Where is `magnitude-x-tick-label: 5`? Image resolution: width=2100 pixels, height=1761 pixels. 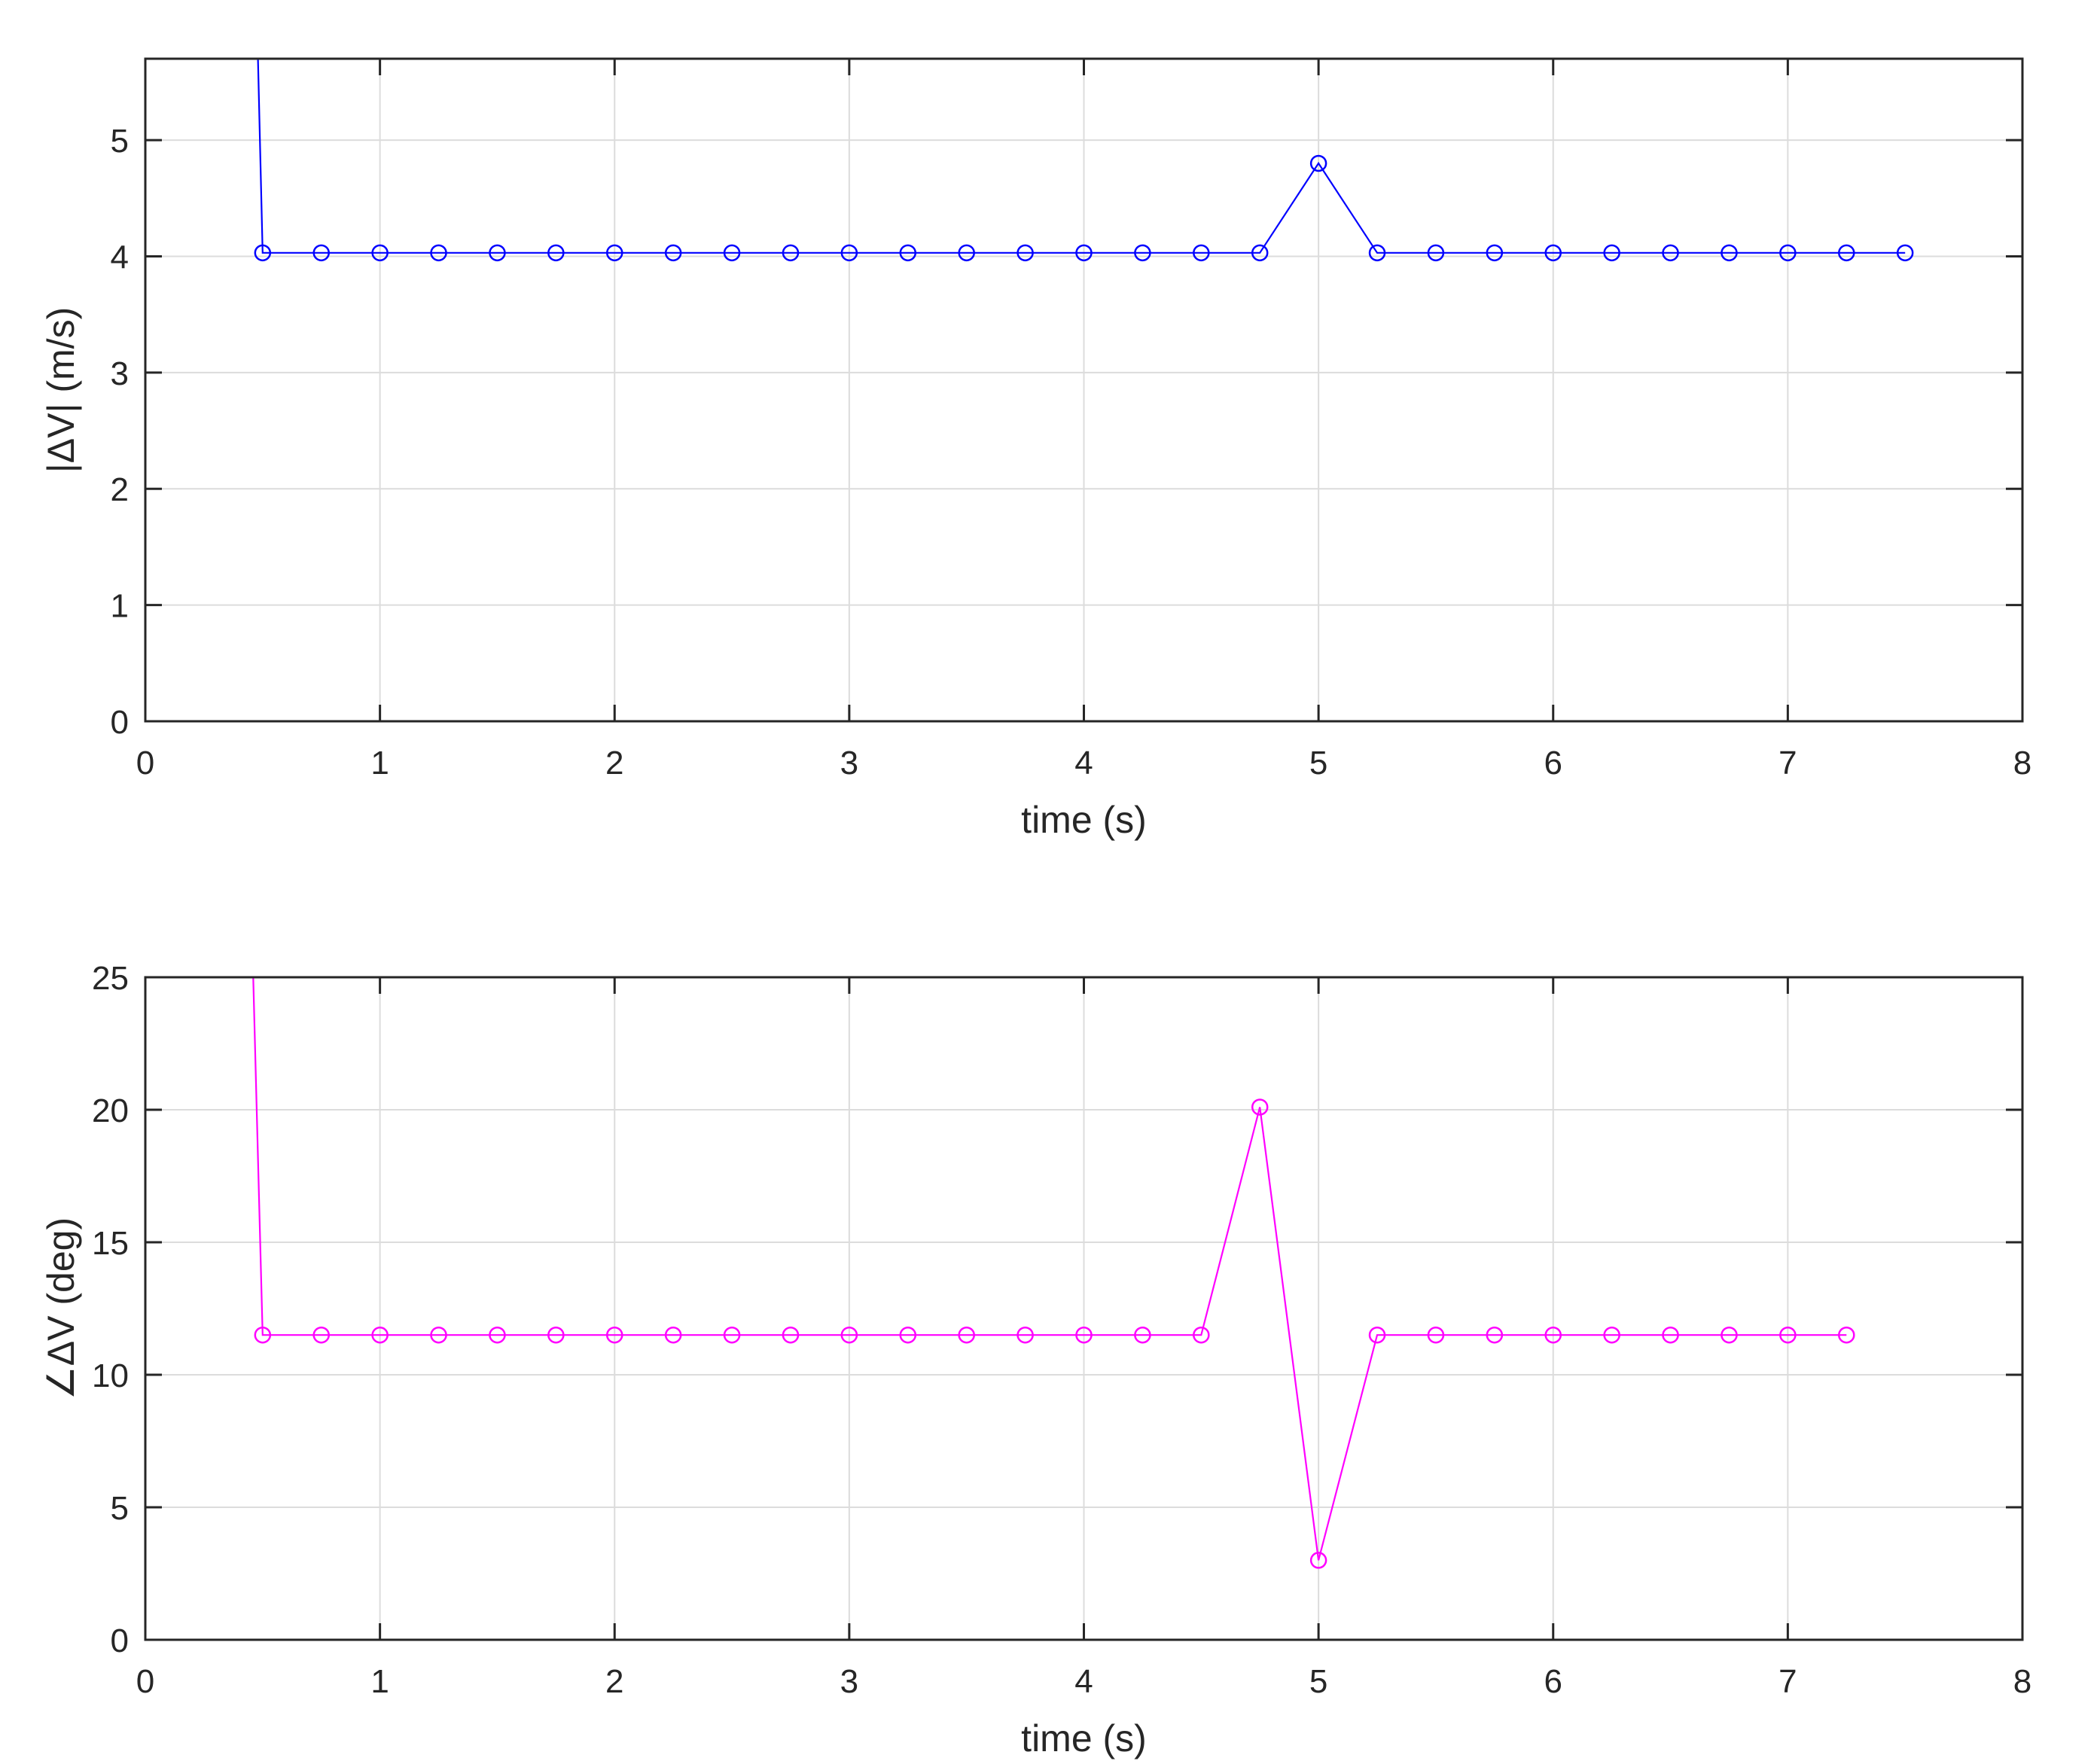 magnitude-x-tick-label: 5 is located at coordinates (1318, 763).